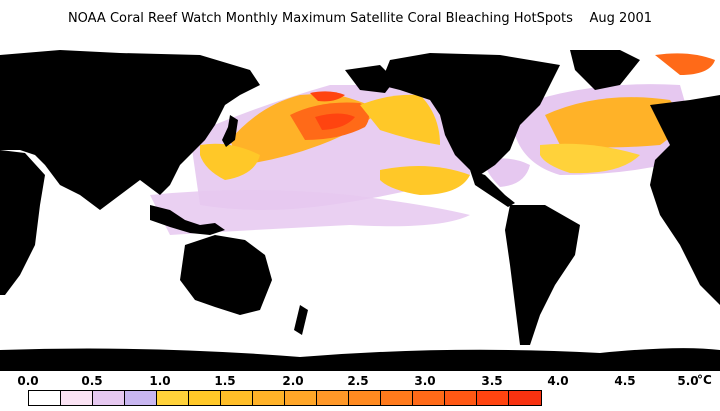 The height and width of the screenshot is (411, 720). What do you see at coordinates (360, 359) in the screenshot?
I see `antarctica` at bounding box center [360, 359].